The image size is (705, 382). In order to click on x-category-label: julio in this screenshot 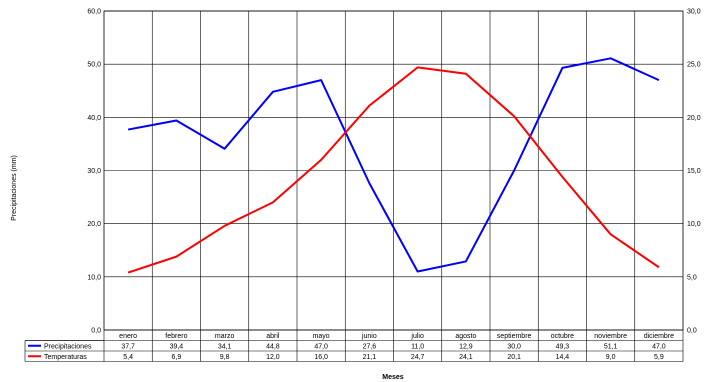, I will do `click(417, 336)`.